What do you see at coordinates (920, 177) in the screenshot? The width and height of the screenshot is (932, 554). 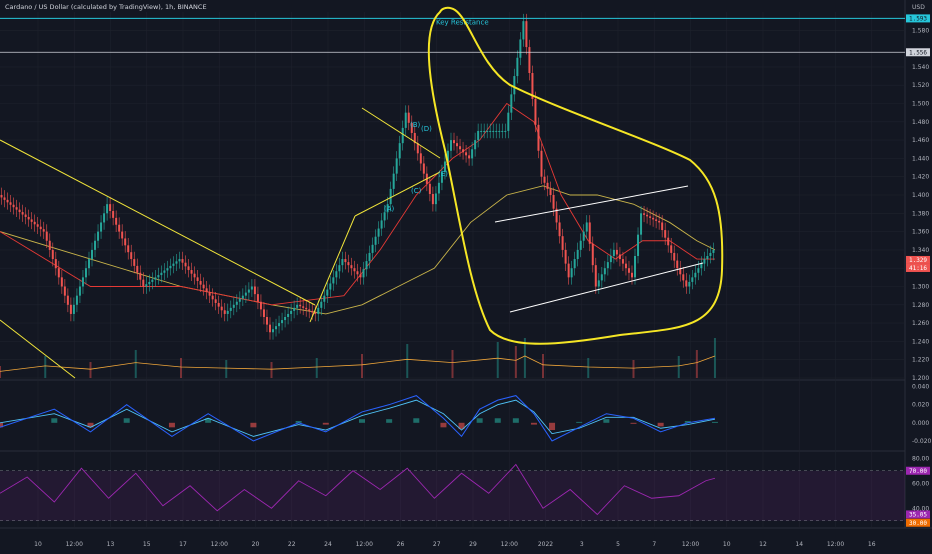 I see `price-tick-label: 1.420` at bounding box center [920, 177].